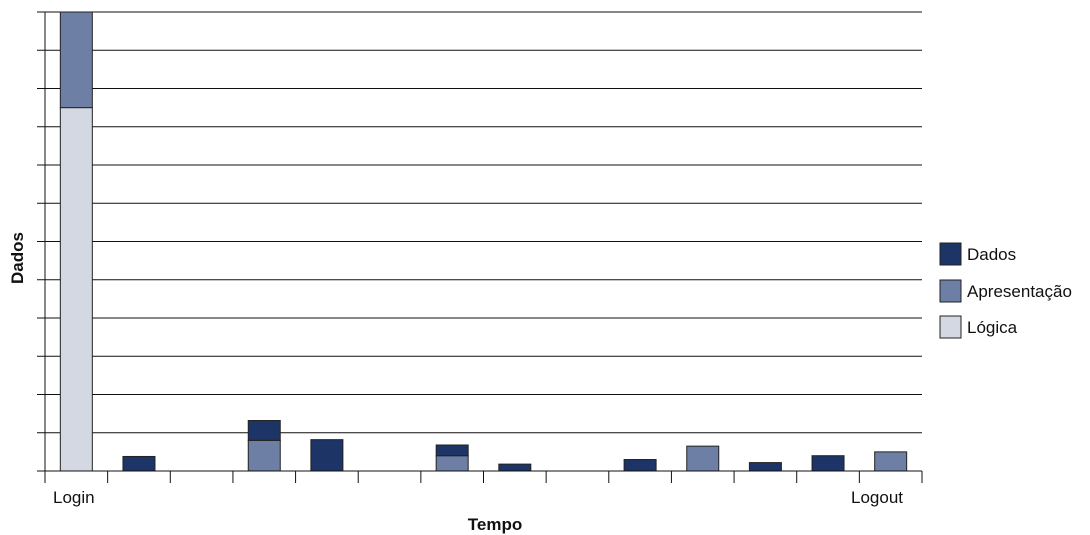 This screenshot has width=1090, height=535. I want to click on x-tick-label-login: Login, so click(74, 497).